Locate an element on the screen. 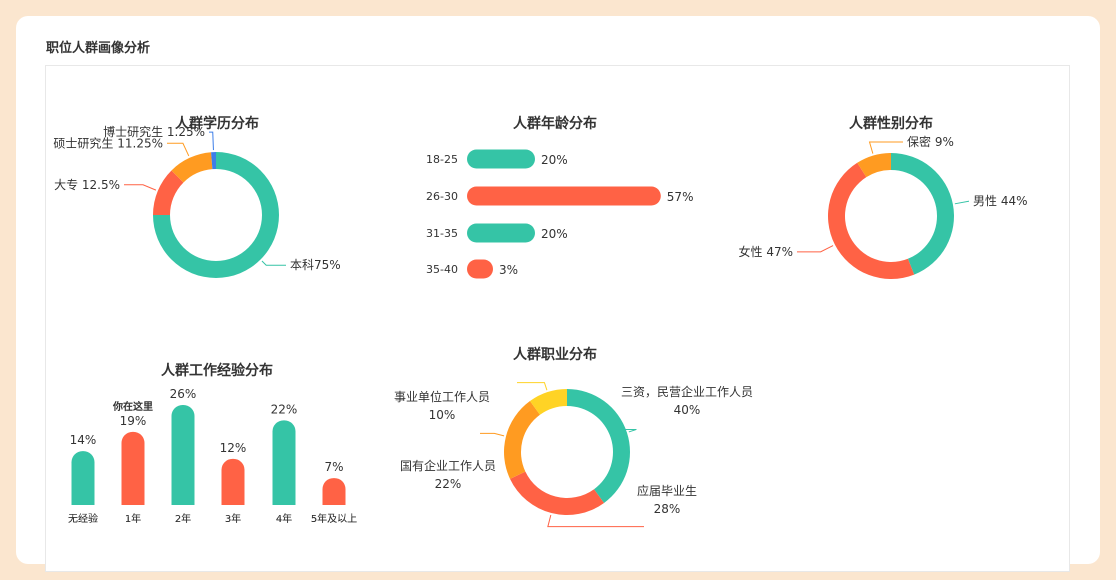 The height and width of the screenshot is (580, 1116). chart-title: 人群职业分布 is located at coordinates (555, 354).